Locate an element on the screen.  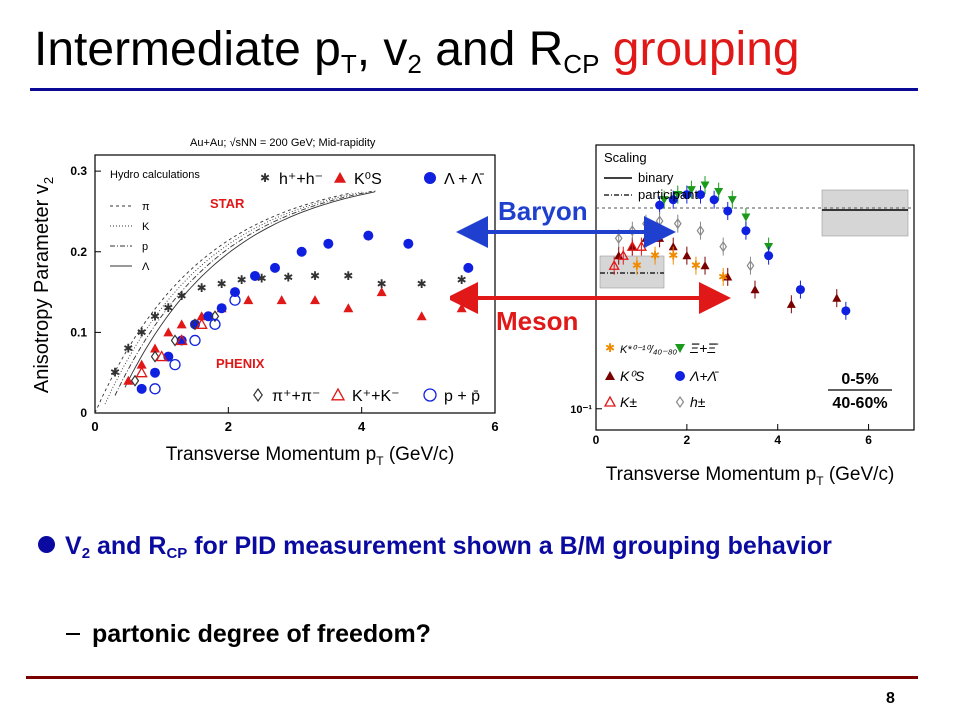
meson-label: Meson is located at coordinates (537, 318).